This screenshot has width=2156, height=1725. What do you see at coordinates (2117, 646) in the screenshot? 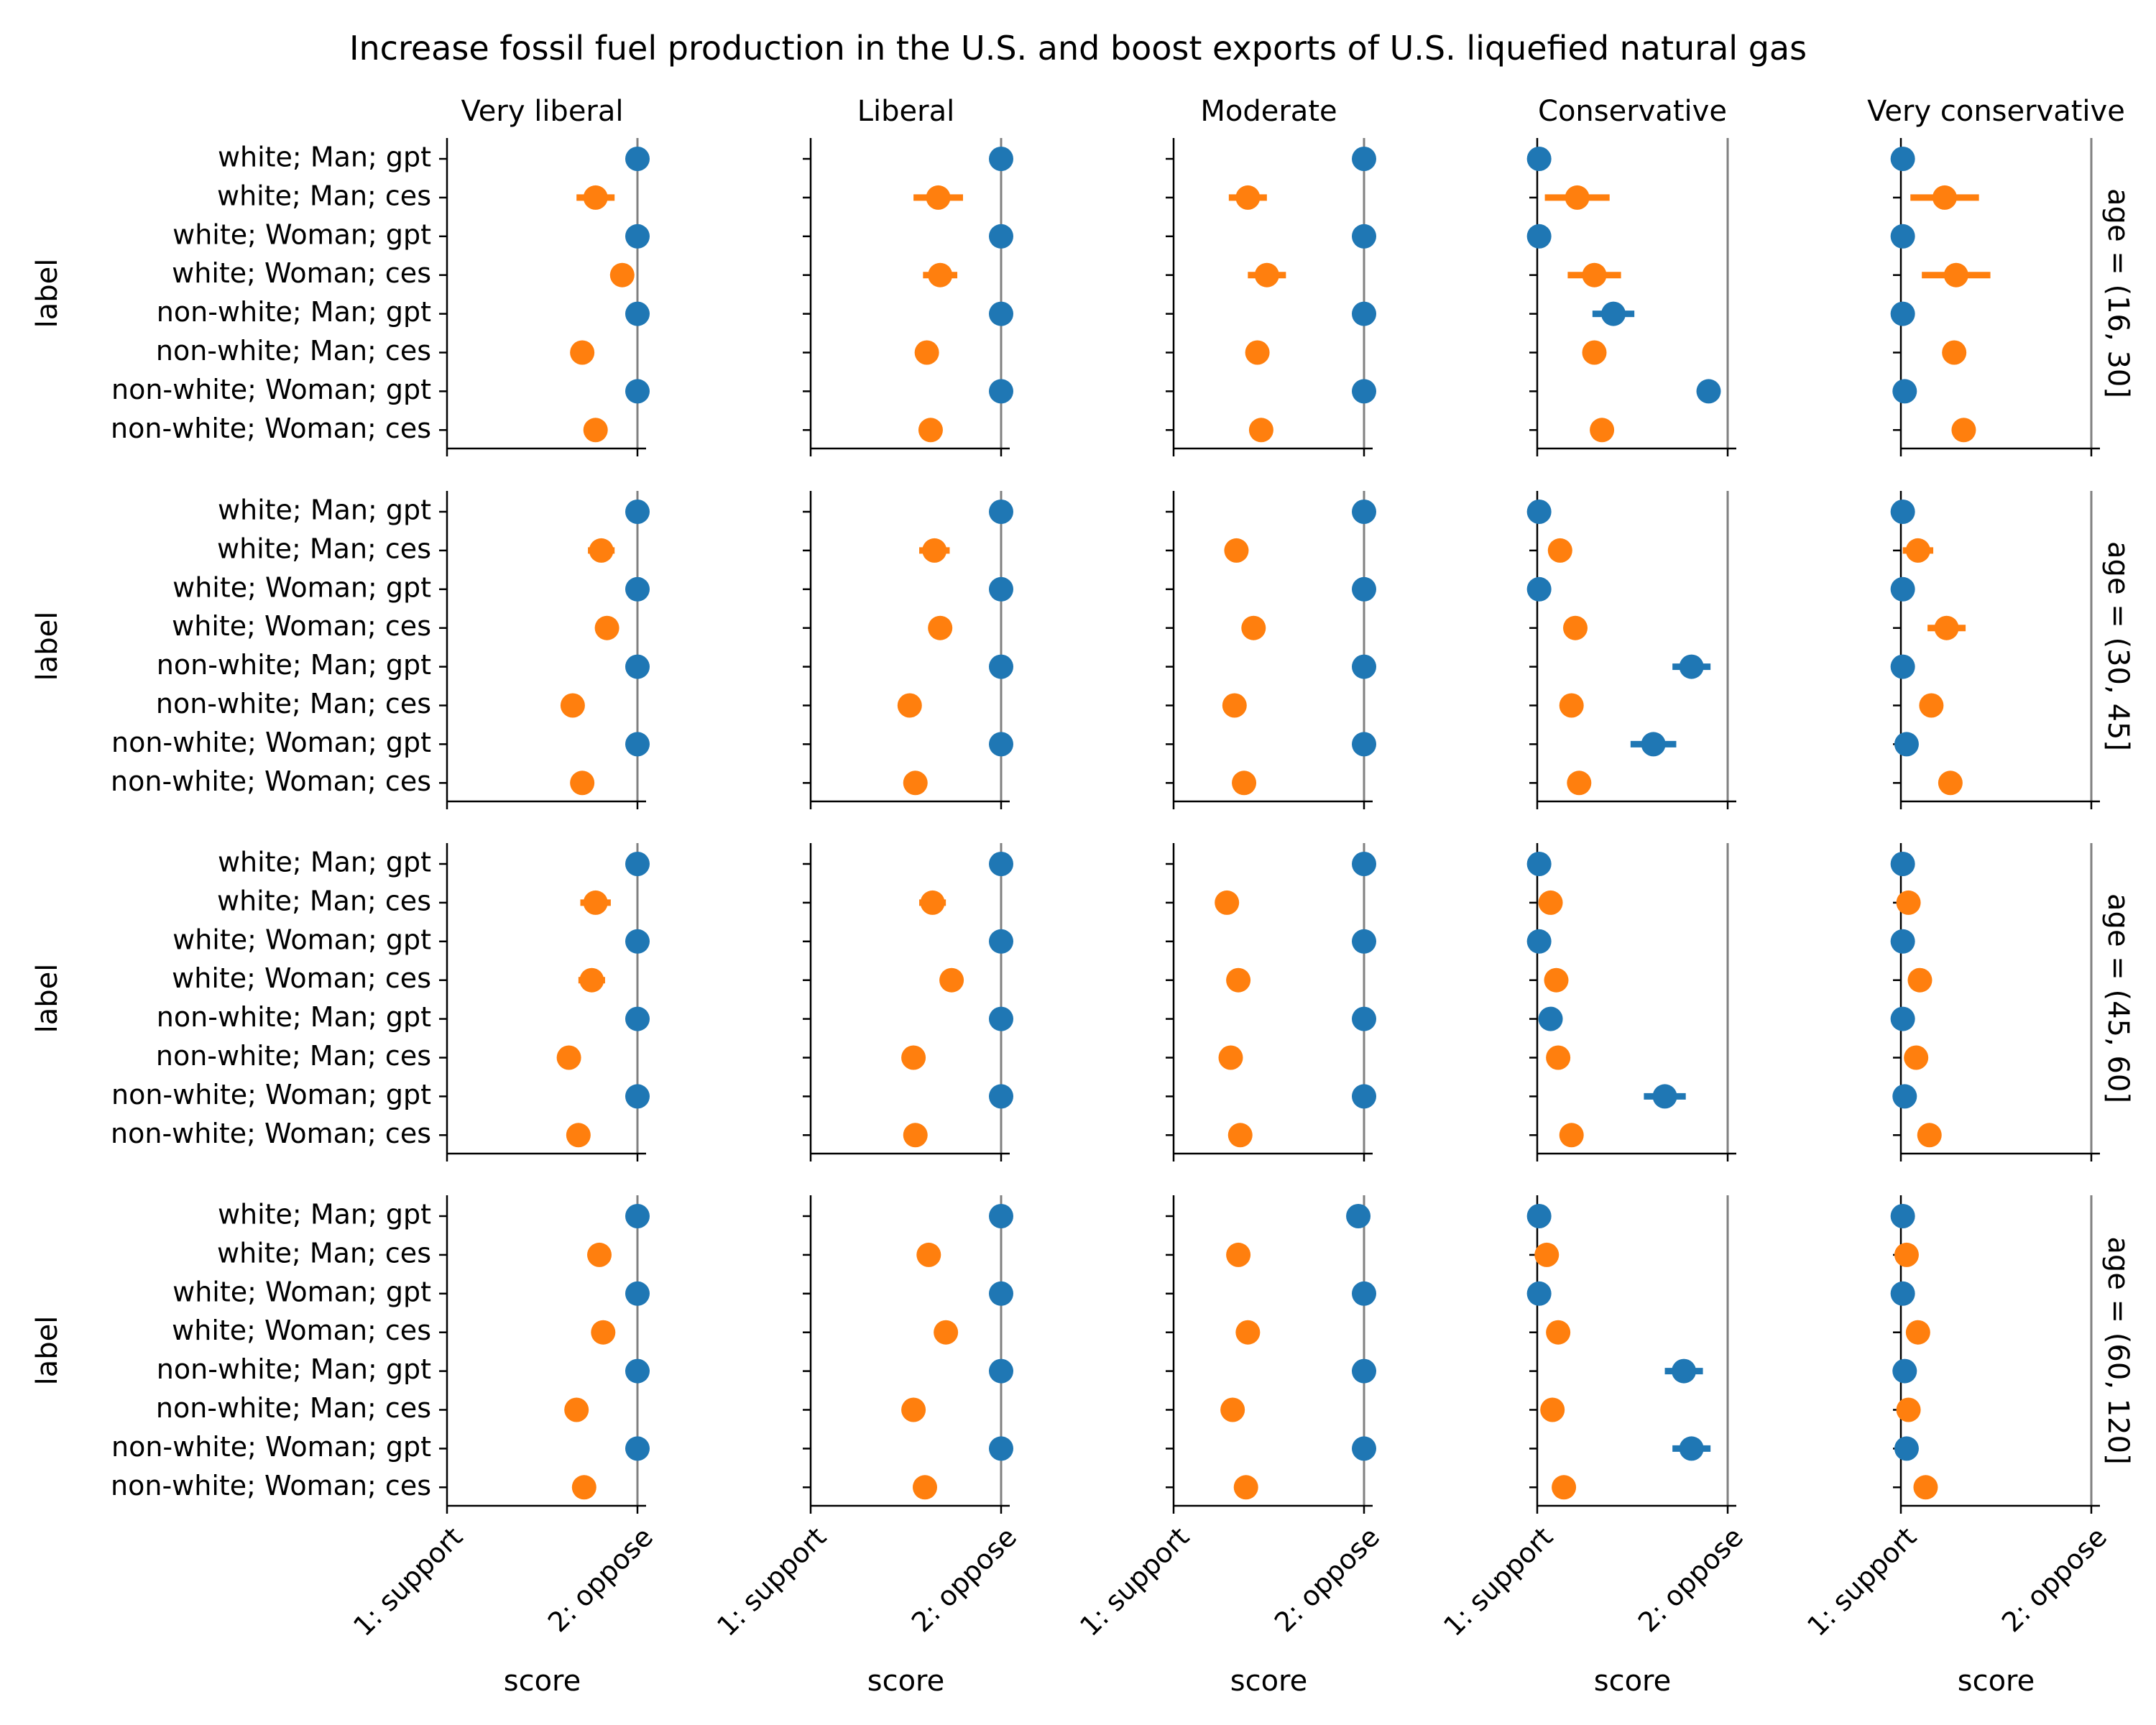
I see `row-facet-label: age = (30, 45]` at bounding box center [2117, 646].